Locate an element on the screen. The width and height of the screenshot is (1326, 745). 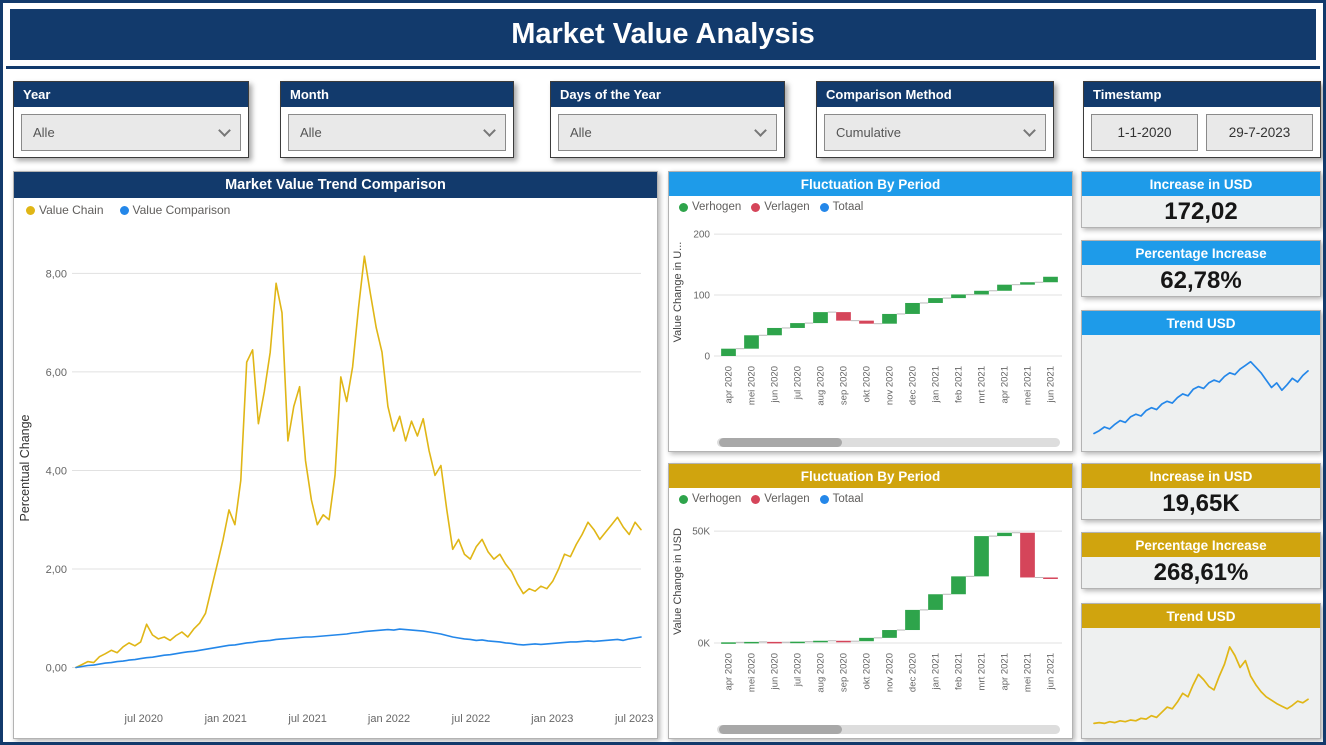
trend-chart-title: Market Value Trend Comparison is located at coordinates (335, 185).